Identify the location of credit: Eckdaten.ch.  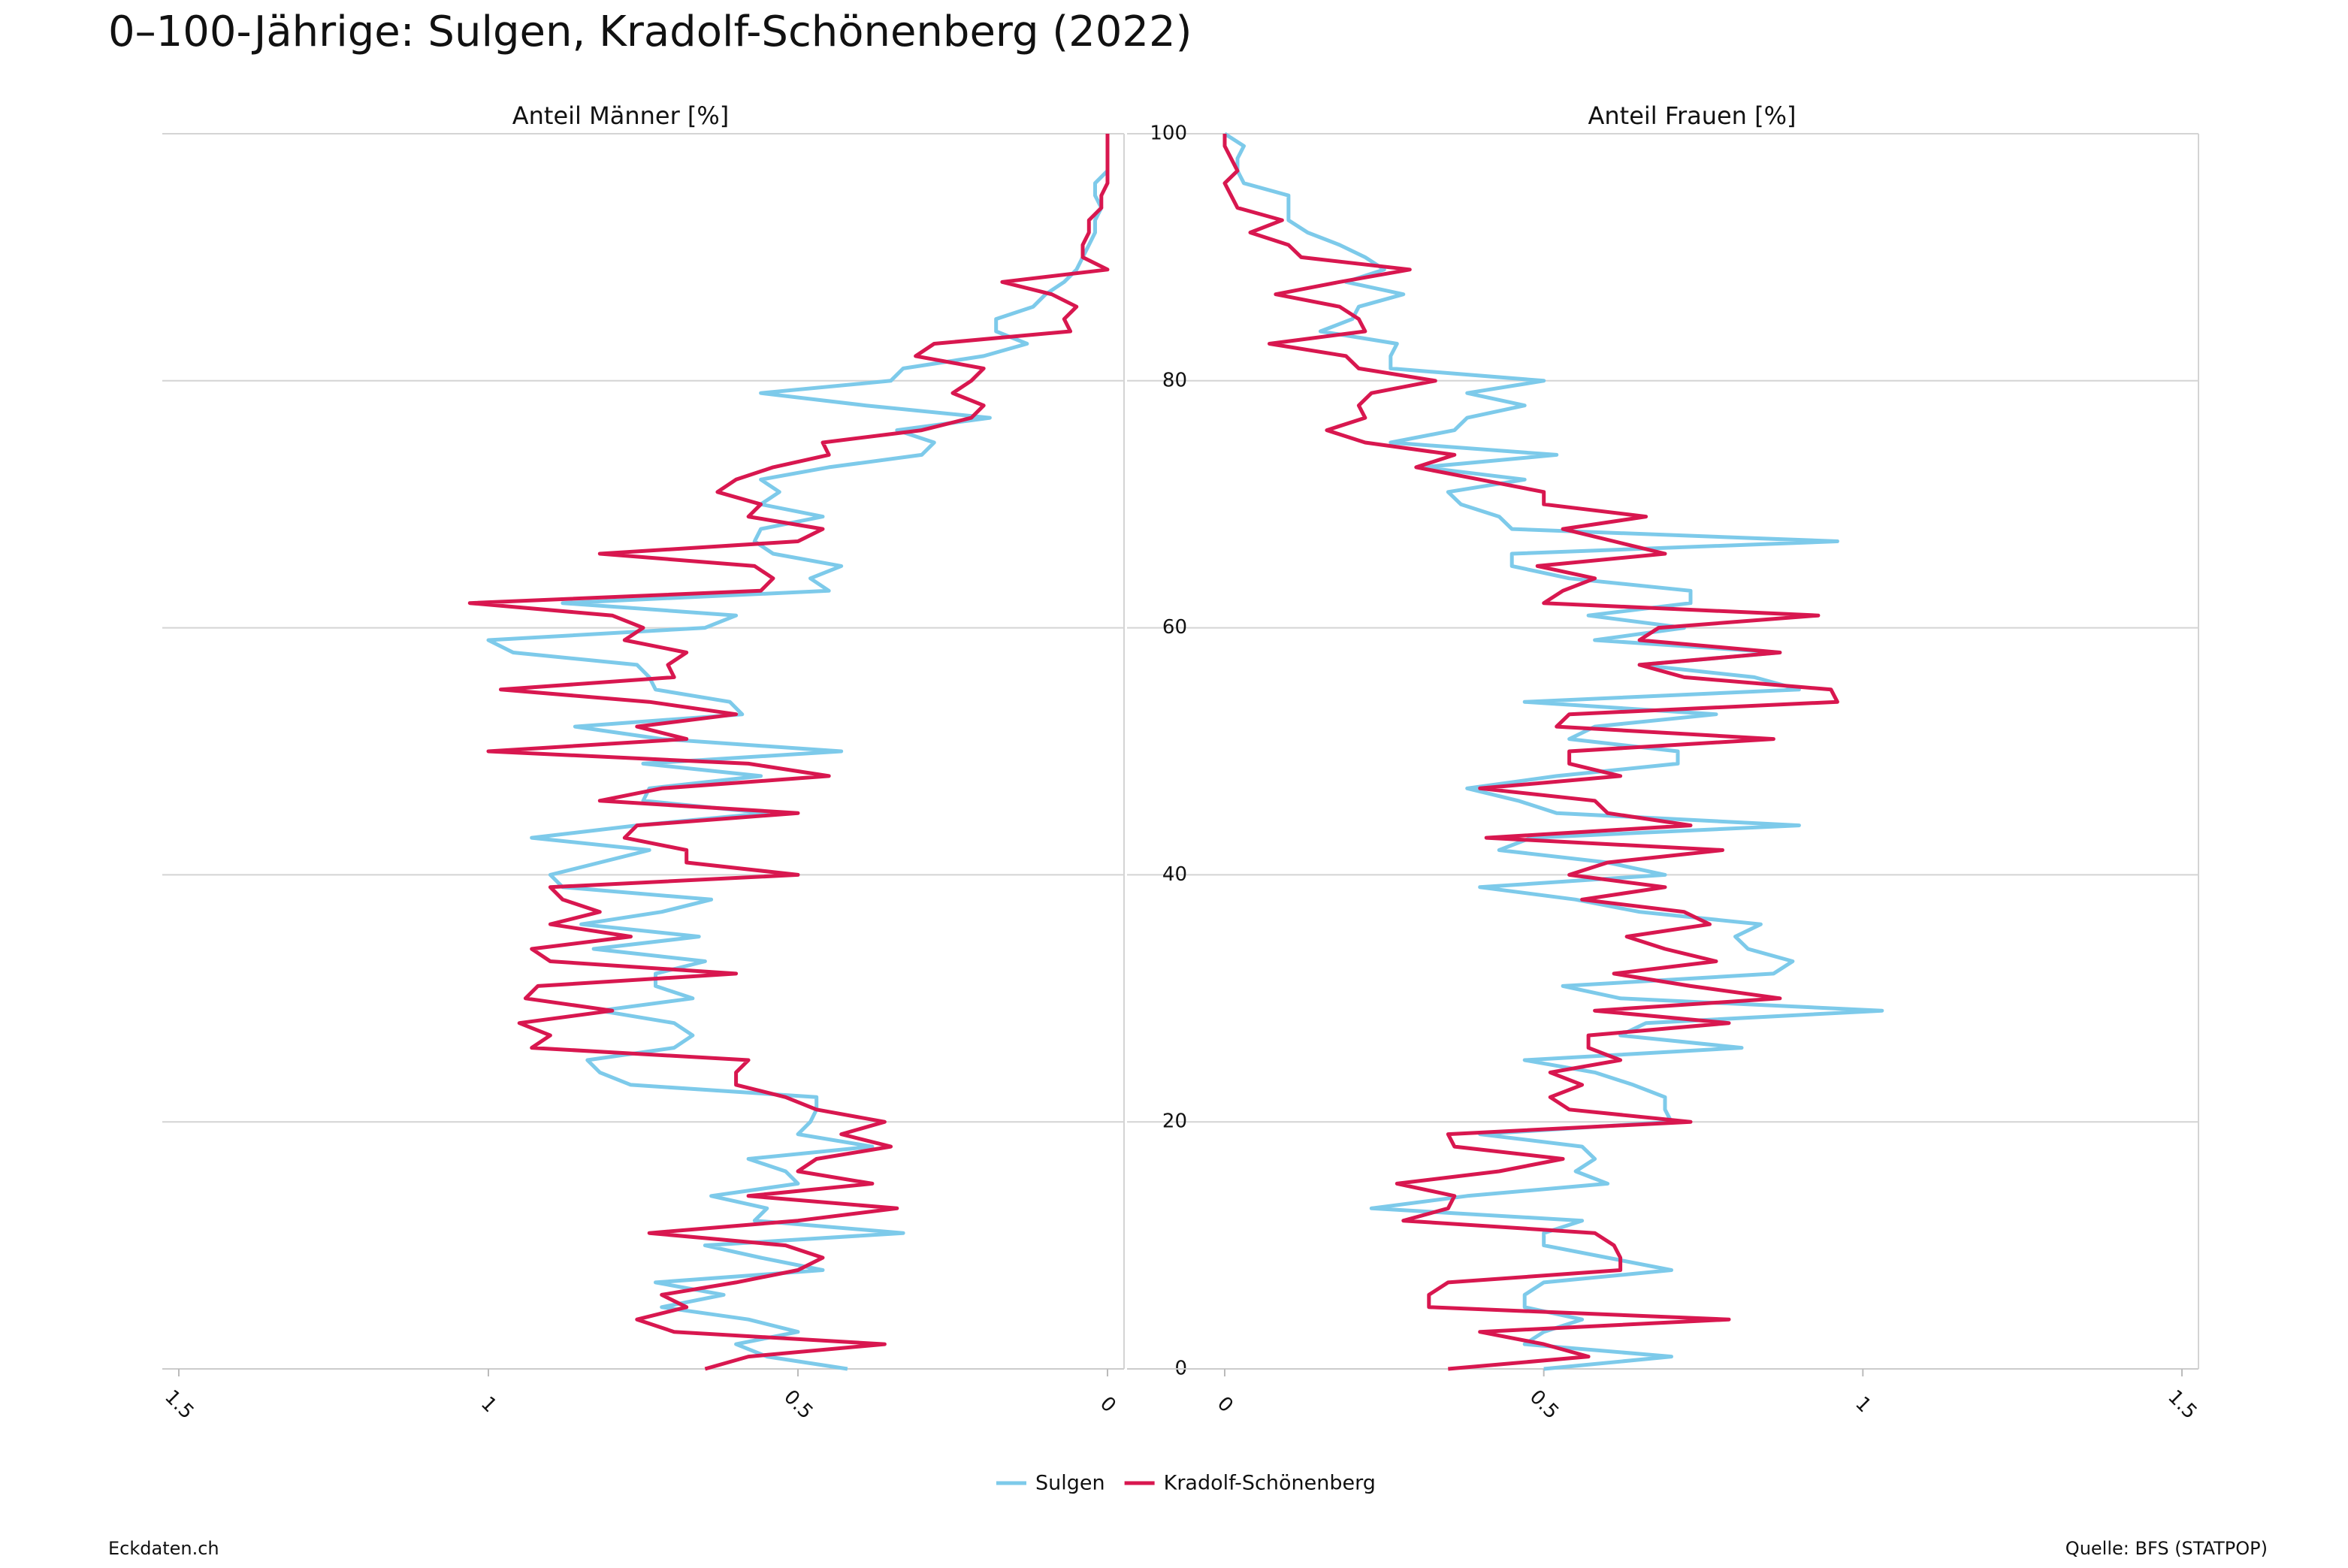
(163, 1549).